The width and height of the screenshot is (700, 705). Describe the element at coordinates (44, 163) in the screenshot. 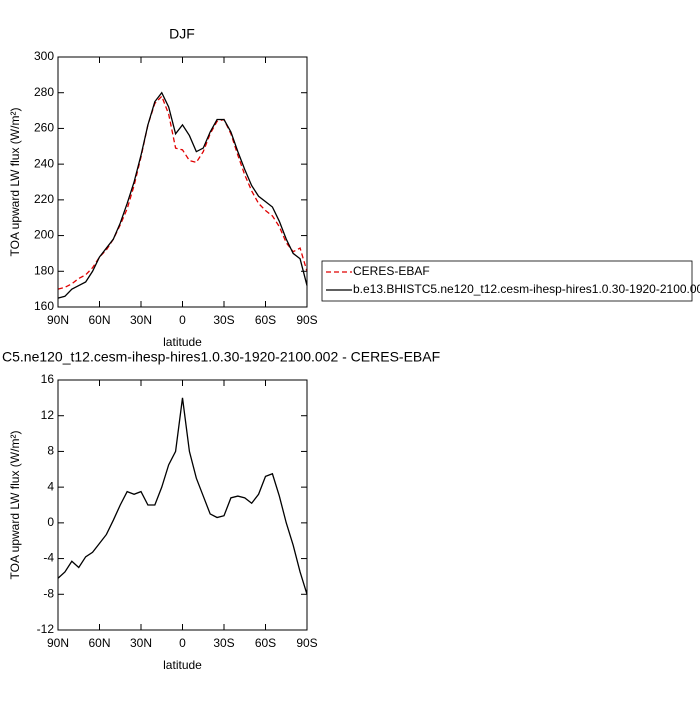

I see `y-tick-label: 240` at that location.